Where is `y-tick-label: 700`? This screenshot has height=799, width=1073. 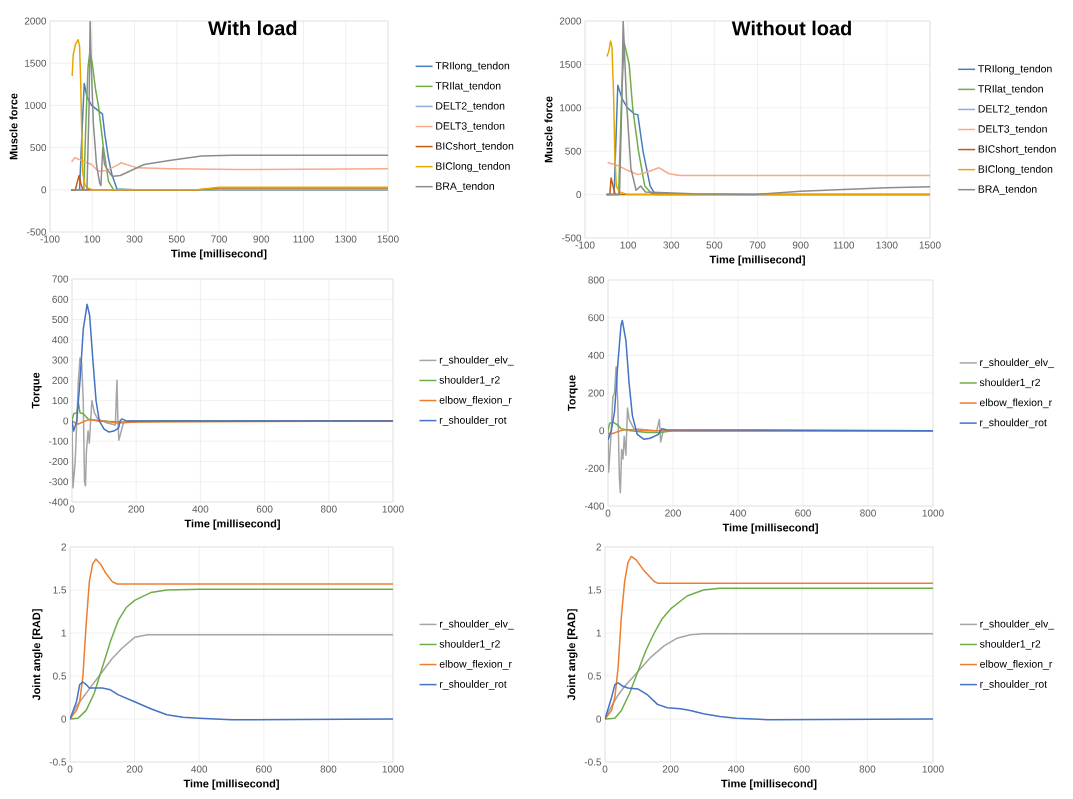 y-tick-label: 700 is located at coordinates (60, 279).